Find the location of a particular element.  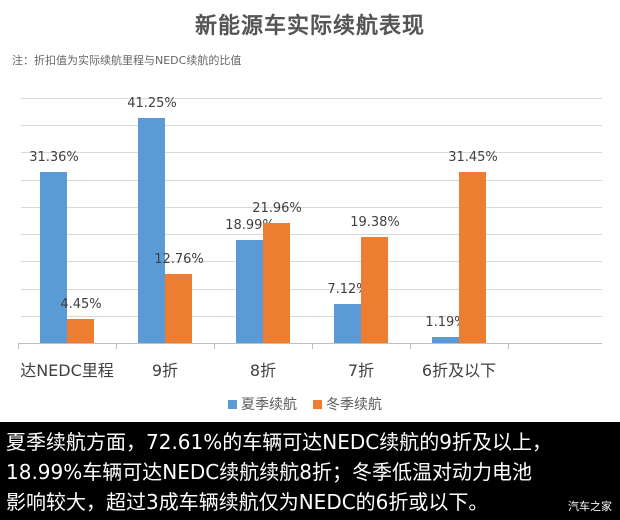

legend-label-winter: 冬季续航 is located at coordinates (354, 405).